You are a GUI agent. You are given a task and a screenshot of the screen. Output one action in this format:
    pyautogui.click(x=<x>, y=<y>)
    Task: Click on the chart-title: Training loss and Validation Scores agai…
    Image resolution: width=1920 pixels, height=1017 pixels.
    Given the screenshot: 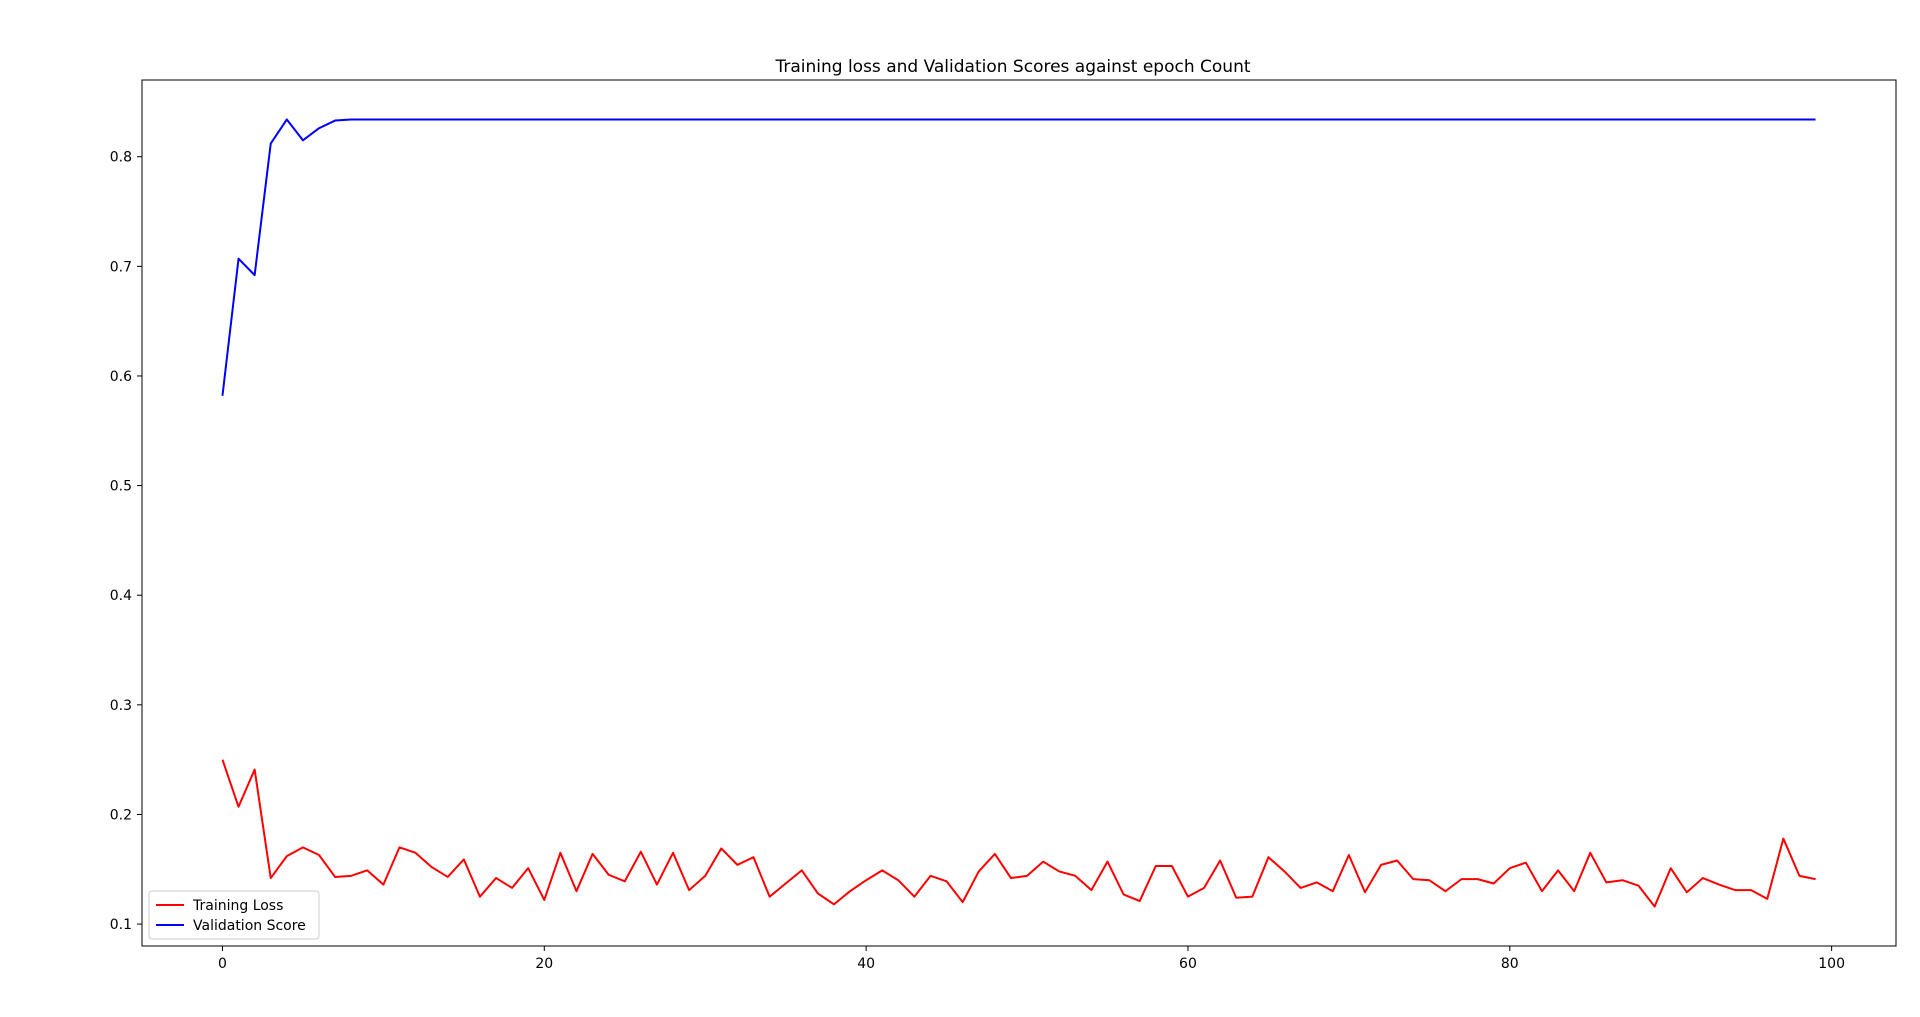 What is the action you would take?
    pyautogui.click(x=1012, y=67)
    